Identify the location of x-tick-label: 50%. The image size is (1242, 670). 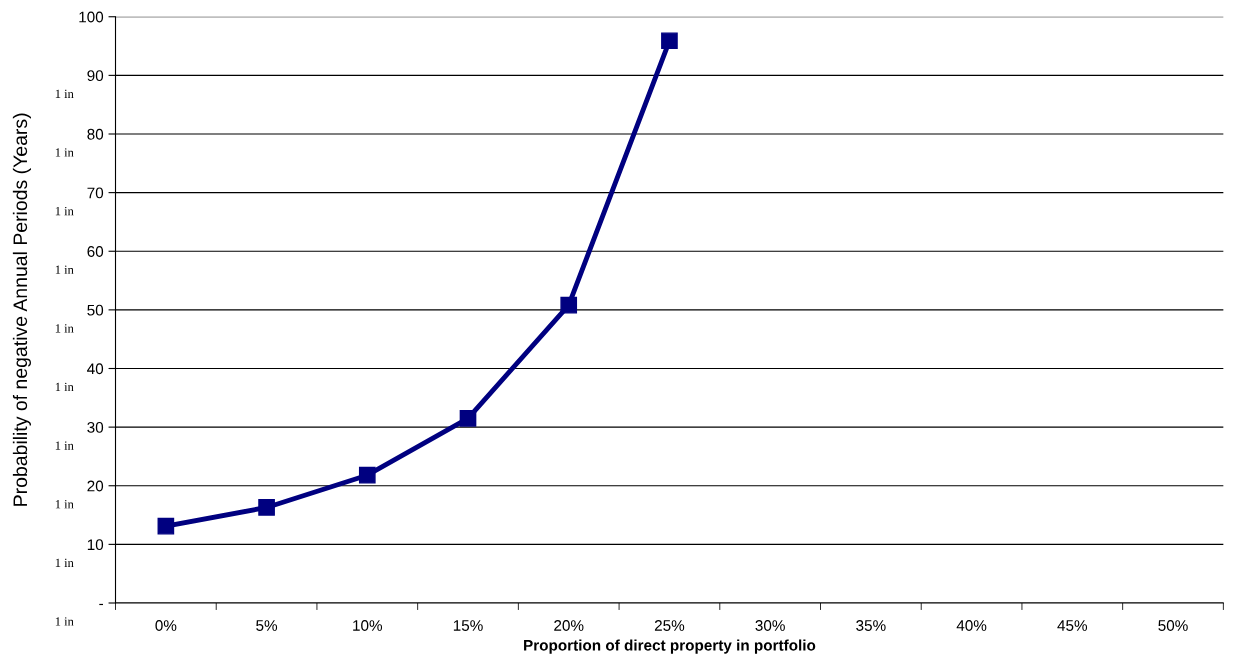
(1173, 625).